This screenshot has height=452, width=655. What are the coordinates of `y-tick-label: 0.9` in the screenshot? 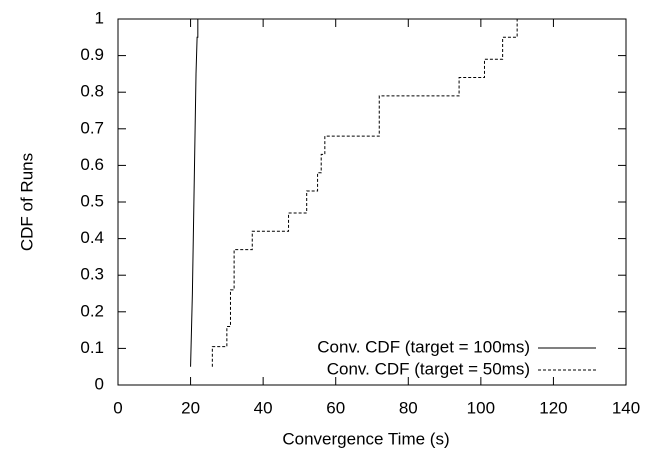 It's located at (92, 54).